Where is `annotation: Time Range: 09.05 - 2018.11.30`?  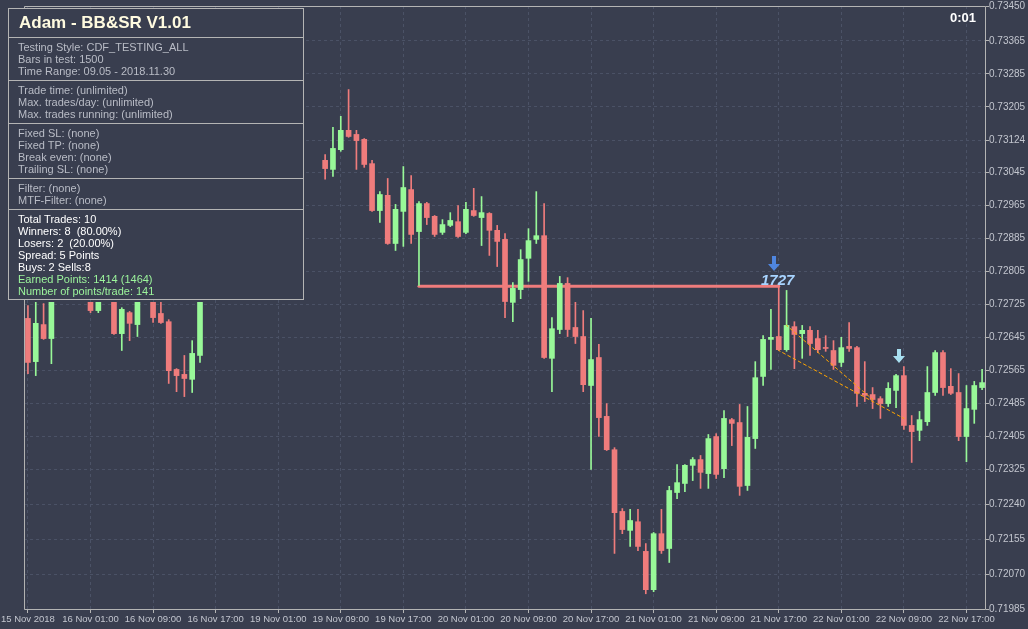
annotation: Time Range: 09.05 - 2018.11.30 is located at coordinates (97, 71).